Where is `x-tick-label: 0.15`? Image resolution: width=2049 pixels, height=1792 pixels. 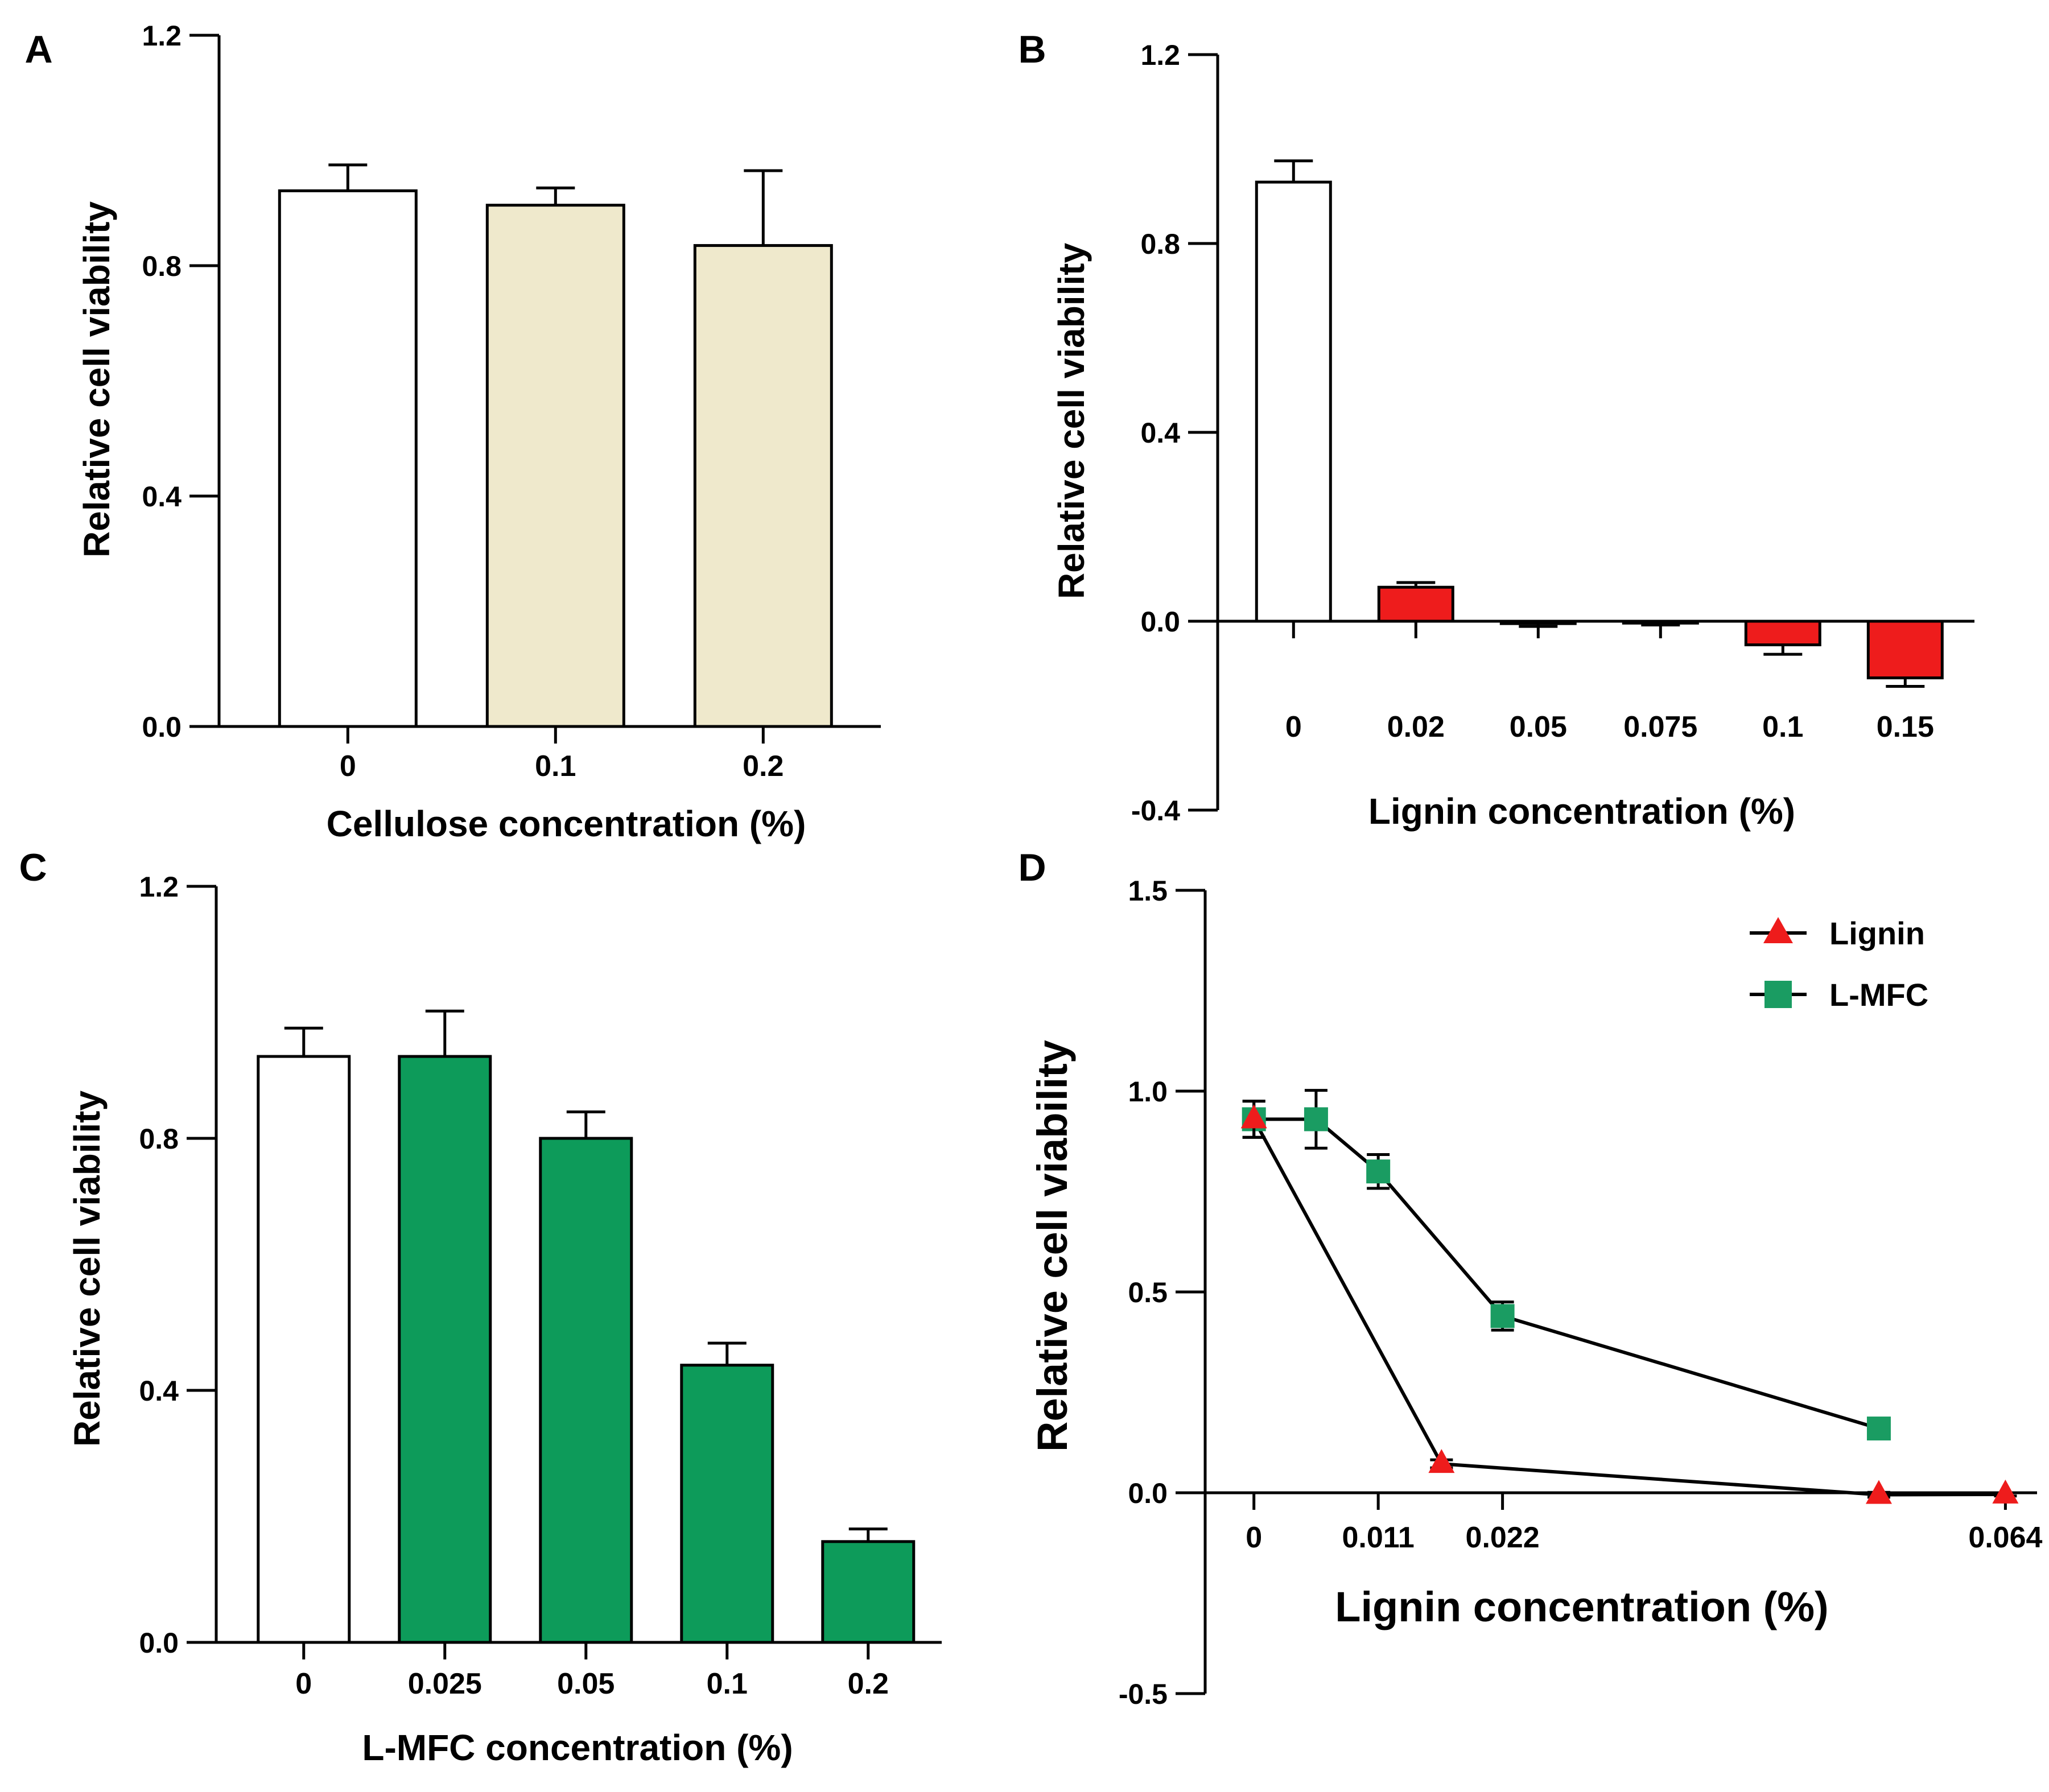
x-tick-label: 0.15 is located at coordinates (1906, 727).